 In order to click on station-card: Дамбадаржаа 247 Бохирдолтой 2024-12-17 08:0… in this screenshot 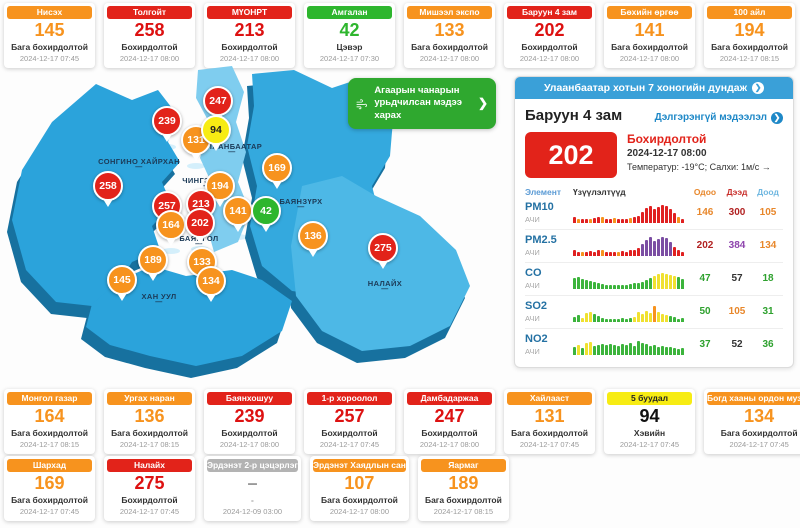, I will do `click(449, 421)`.